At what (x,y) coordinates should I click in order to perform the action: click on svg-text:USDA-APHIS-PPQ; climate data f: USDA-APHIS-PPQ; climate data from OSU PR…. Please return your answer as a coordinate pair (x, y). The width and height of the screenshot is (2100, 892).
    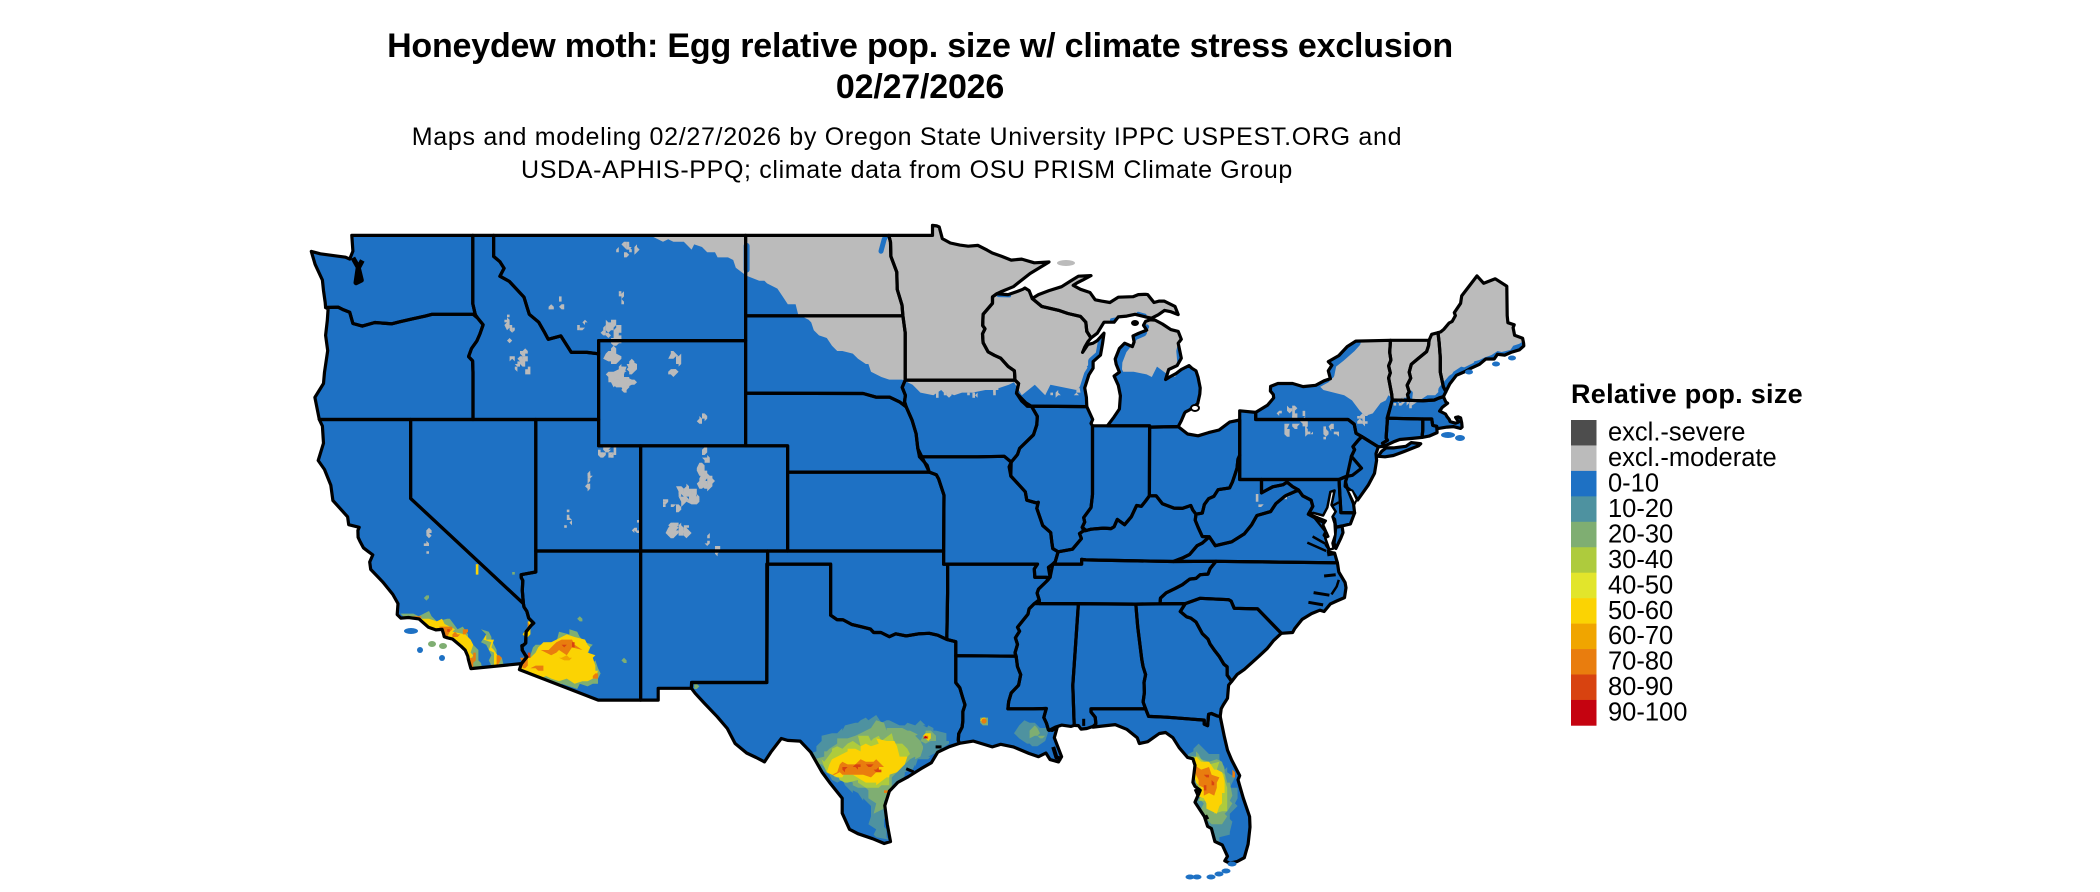
    Looking at the image, I should click on (907, 170).